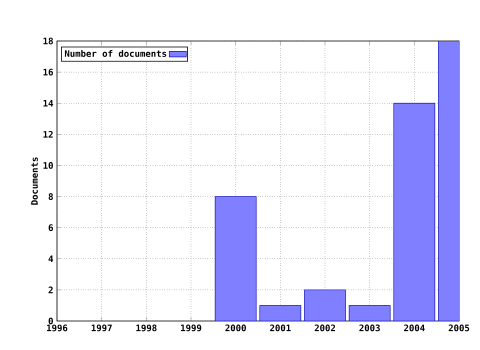 This screenshot has height=350, width=480. What do you see at coordinates (48, 134) in the screenshot?
I see `y-tick-label: 12` at bounding box center [48, 134].